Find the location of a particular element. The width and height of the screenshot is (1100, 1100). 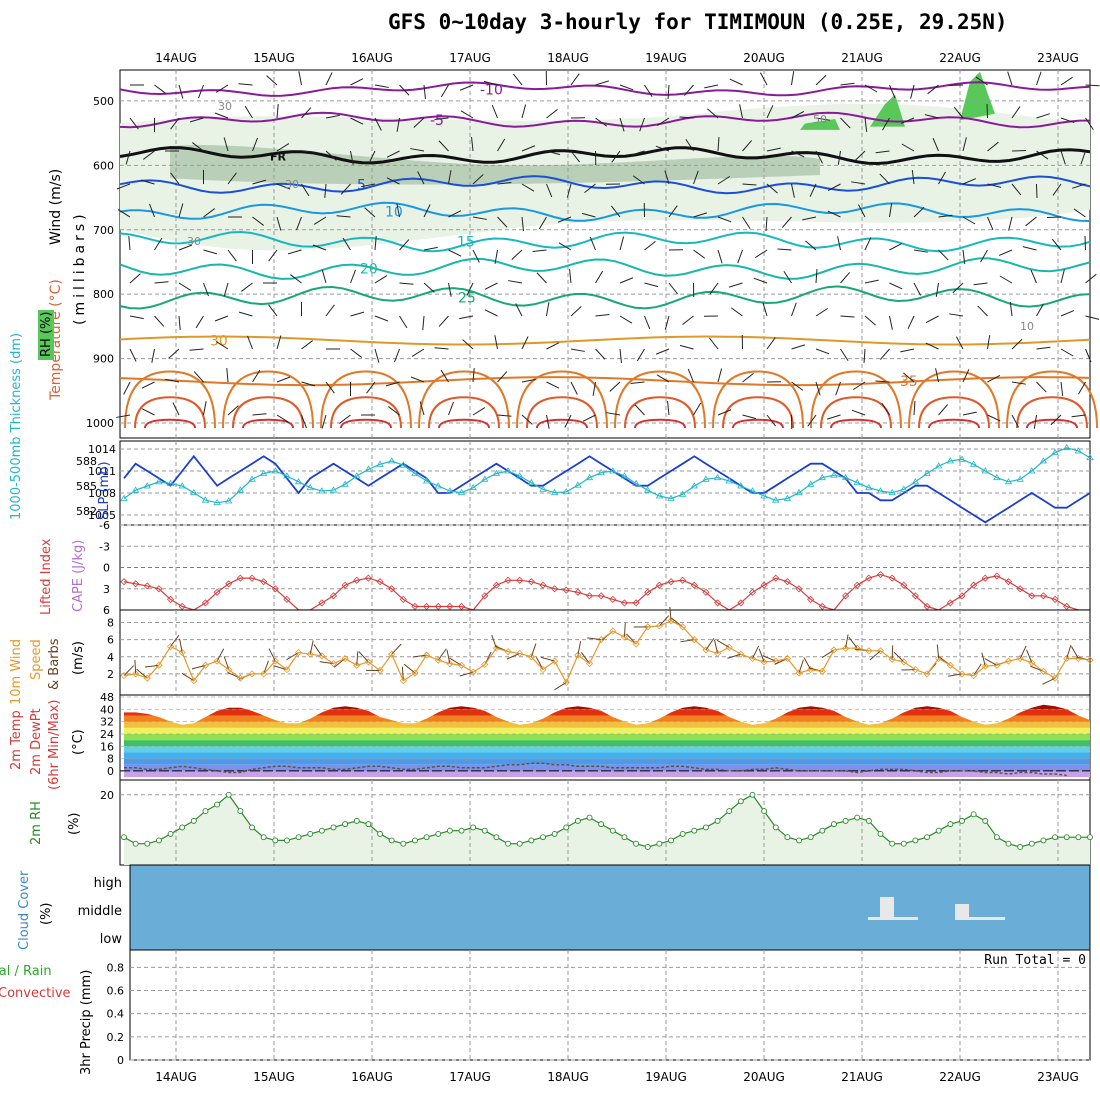

y-tick-label: 600 is located at coordinates (103, 165).